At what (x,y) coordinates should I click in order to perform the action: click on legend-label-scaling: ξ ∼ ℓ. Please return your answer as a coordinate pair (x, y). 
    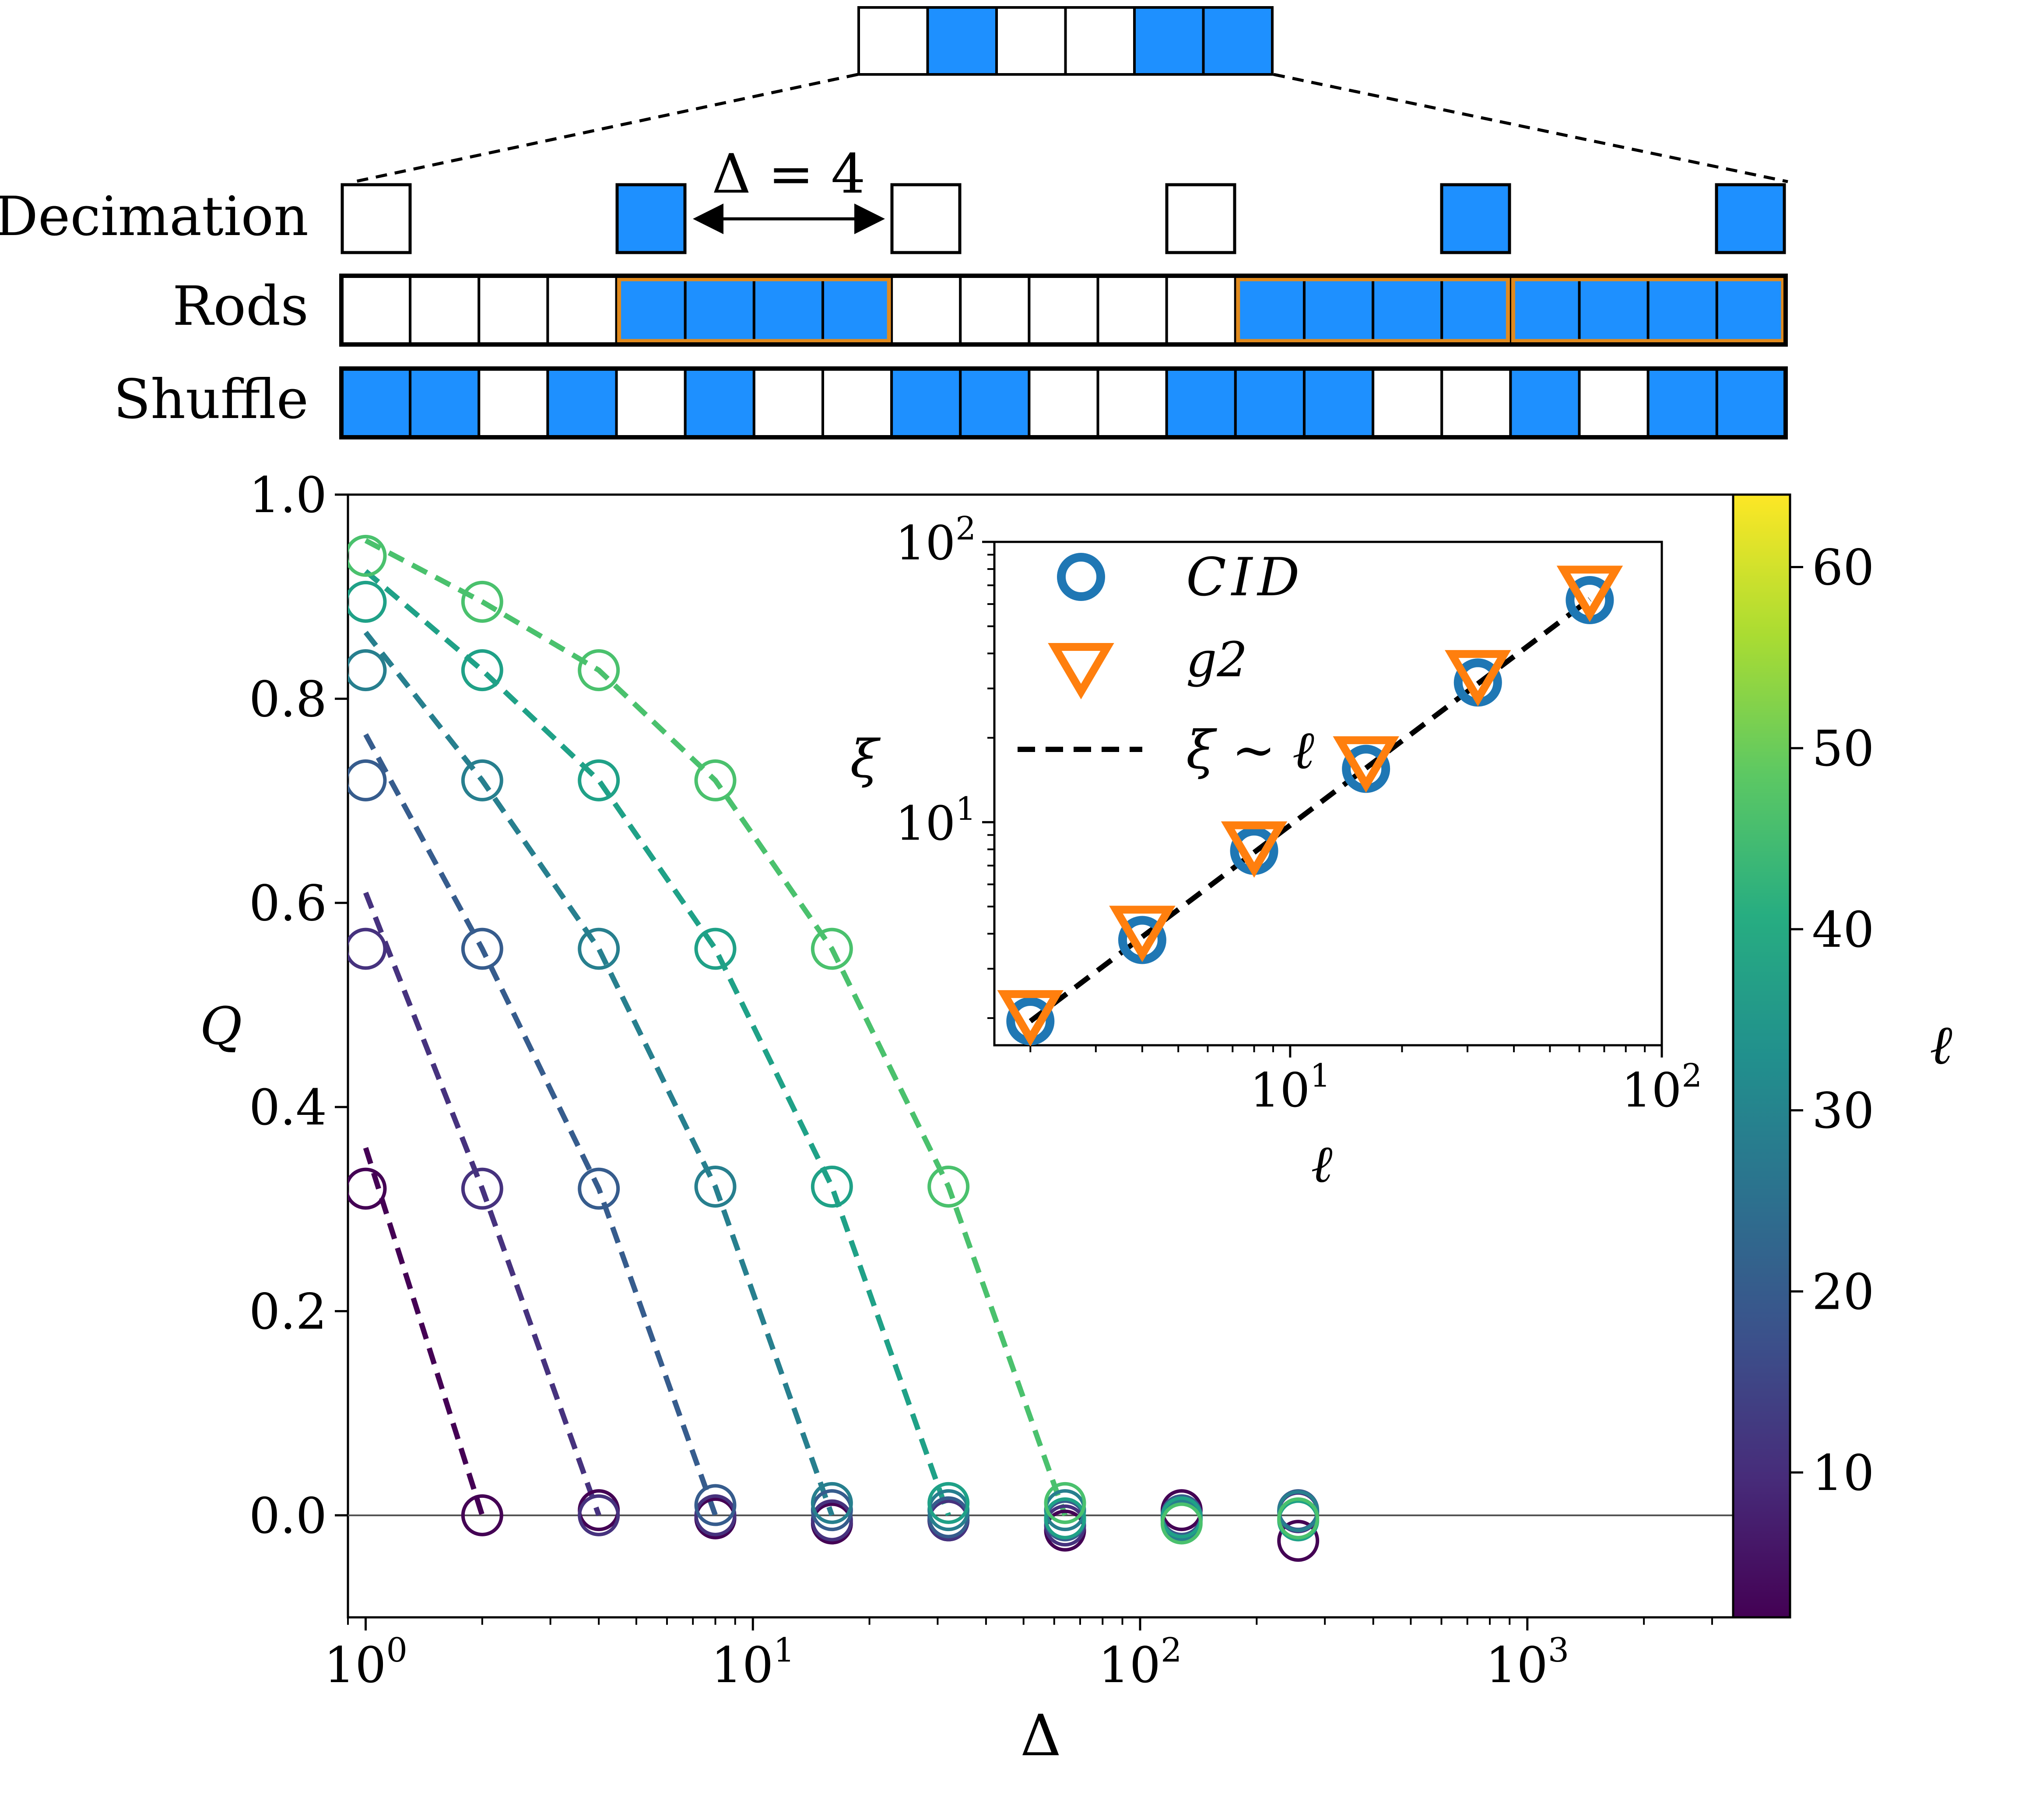
    Looking at the image, I should click on (1250, 750).